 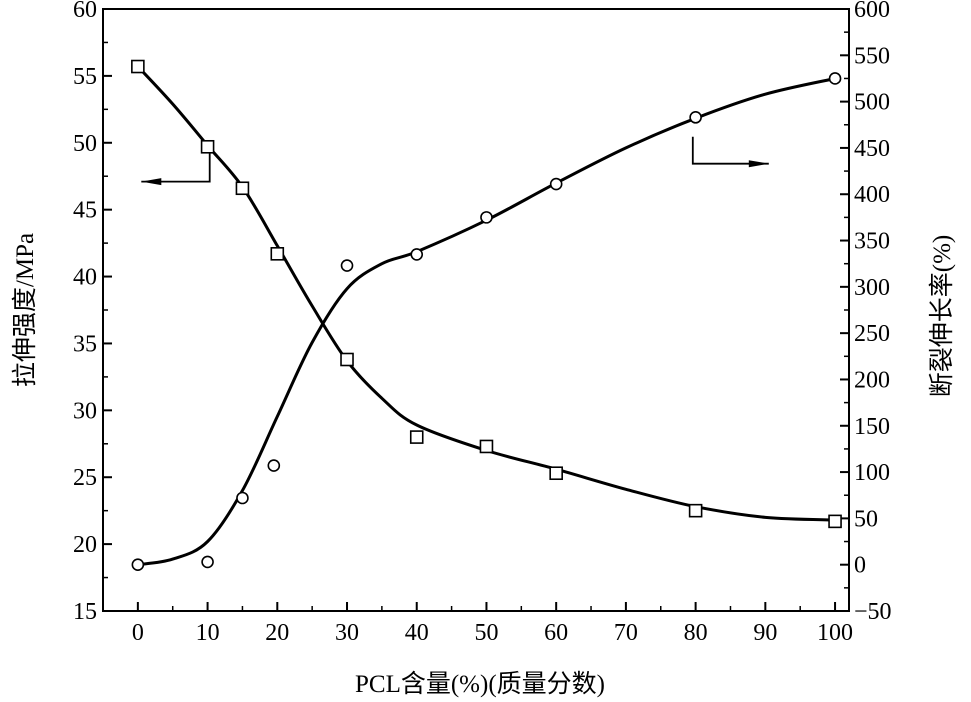 I want to click on right-y-axis-label: 断裂伸长率(%), so click(x=942, y=316).